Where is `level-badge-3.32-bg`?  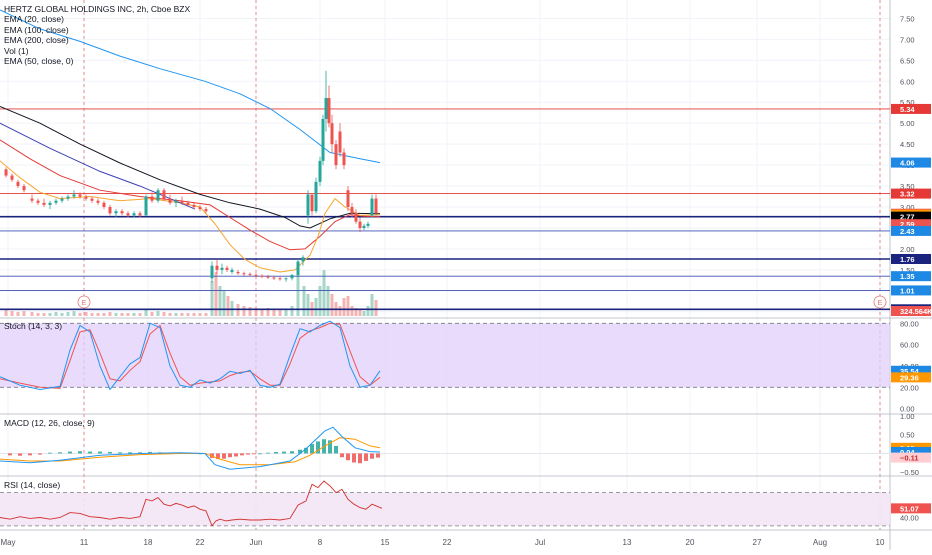
level-badge-3.32-bg is located at coordinates (911, 193).